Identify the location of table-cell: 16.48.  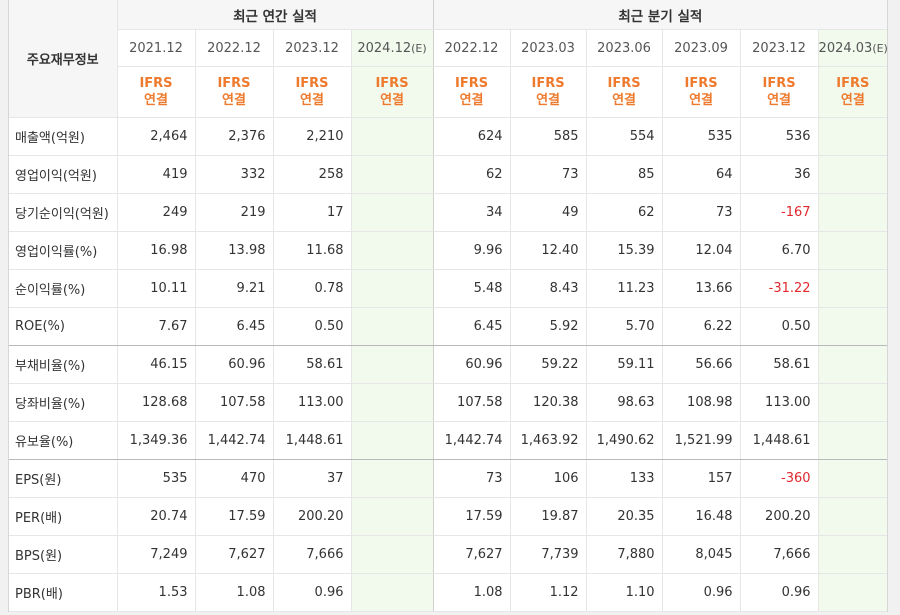
(701, 516).